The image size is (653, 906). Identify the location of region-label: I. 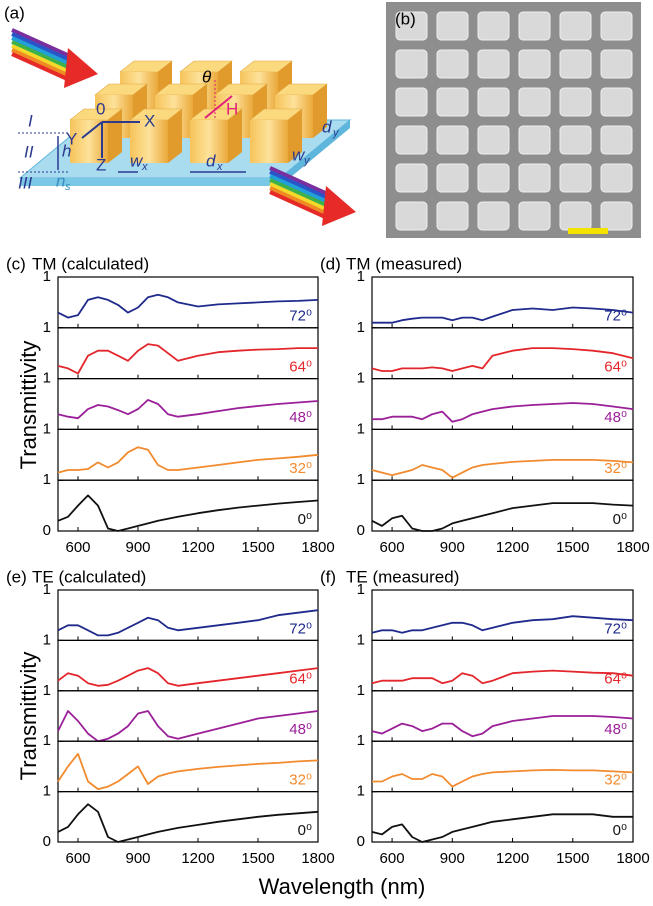
(30, 120).